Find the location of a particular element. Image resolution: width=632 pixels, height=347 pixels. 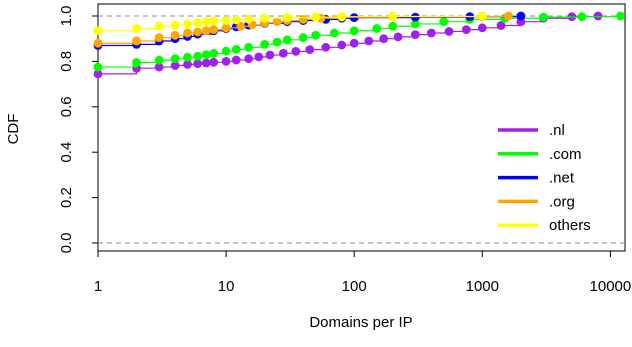

x-tick-label: 1 is located at coordinates (98, 286).